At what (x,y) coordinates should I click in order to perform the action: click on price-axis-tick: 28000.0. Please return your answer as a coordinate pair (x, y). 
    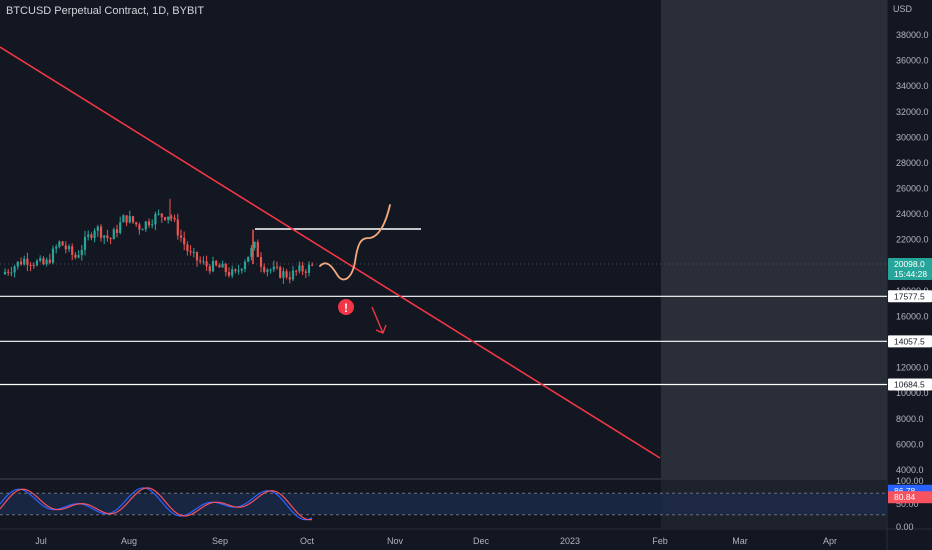
    Looking at the image, I should click on (912, 163).